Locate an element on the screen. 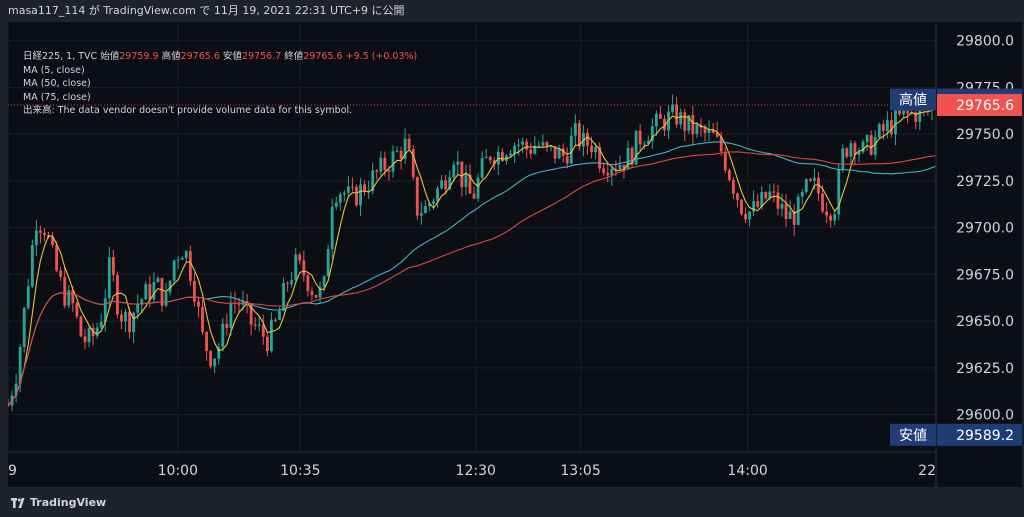  low-price-badge-value: 29589.2 is located at coordinates (985, 436).